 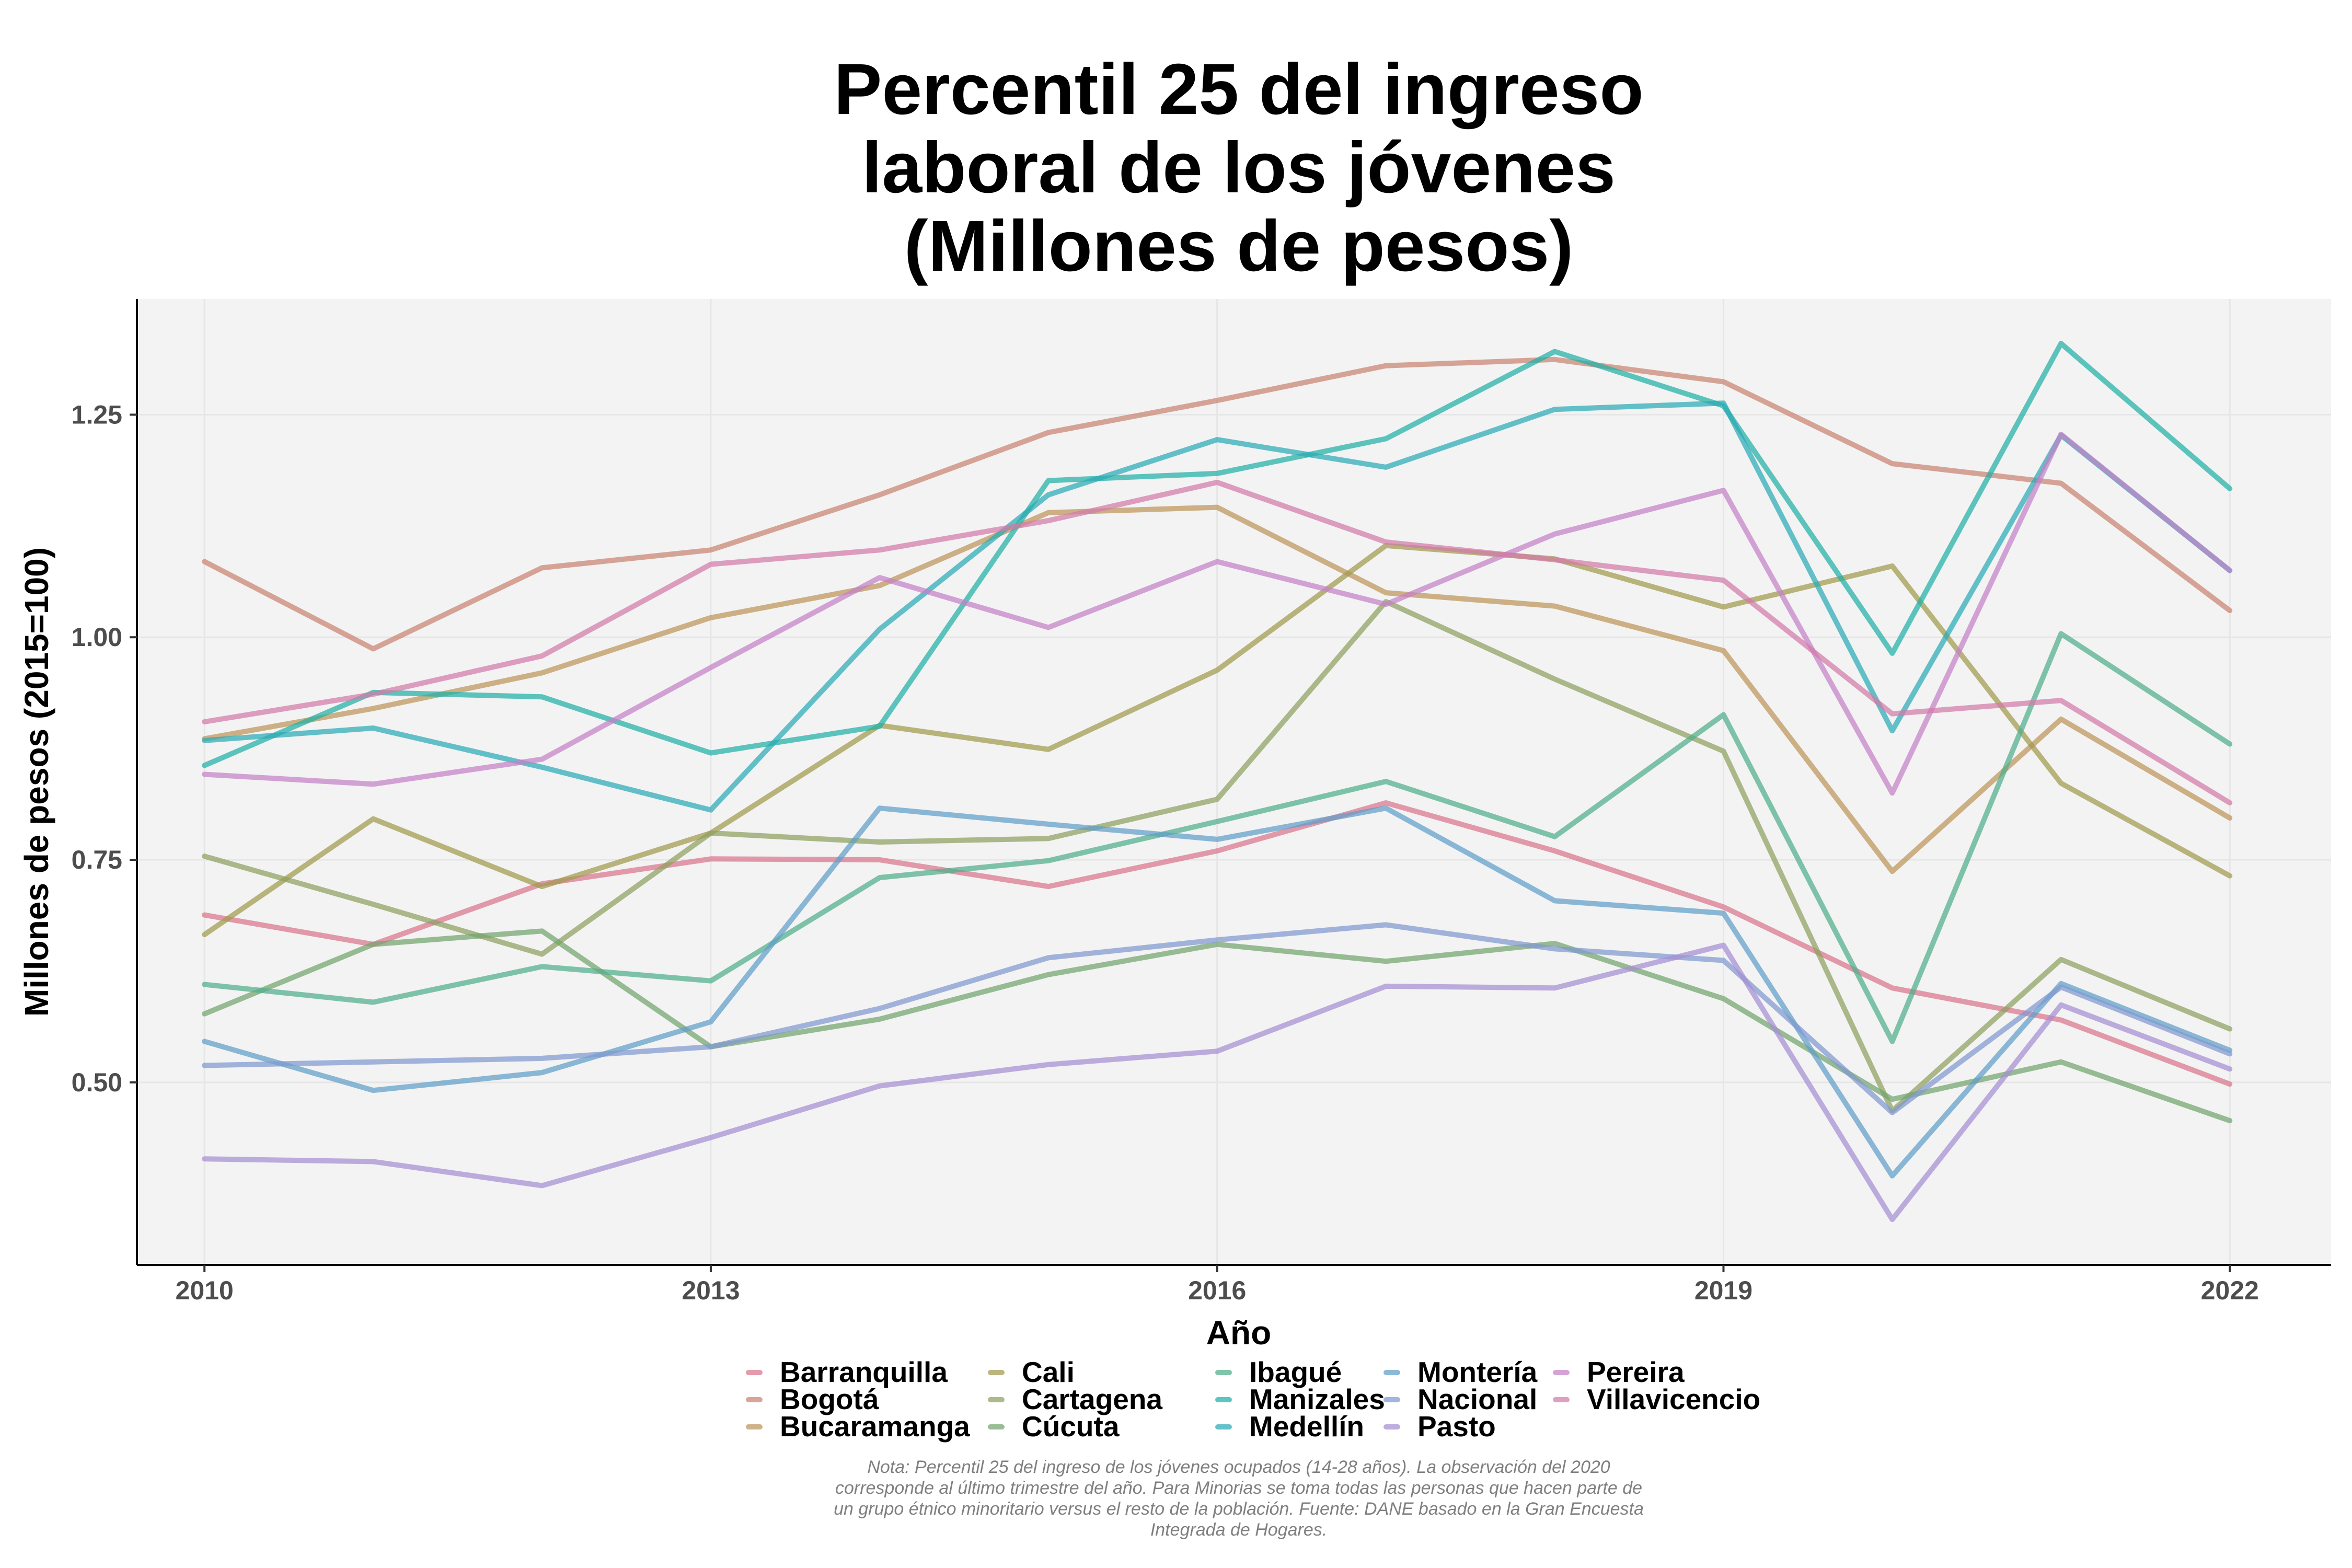 I want to click on legend-label: Medellín, so click(x=1306, y=1426).